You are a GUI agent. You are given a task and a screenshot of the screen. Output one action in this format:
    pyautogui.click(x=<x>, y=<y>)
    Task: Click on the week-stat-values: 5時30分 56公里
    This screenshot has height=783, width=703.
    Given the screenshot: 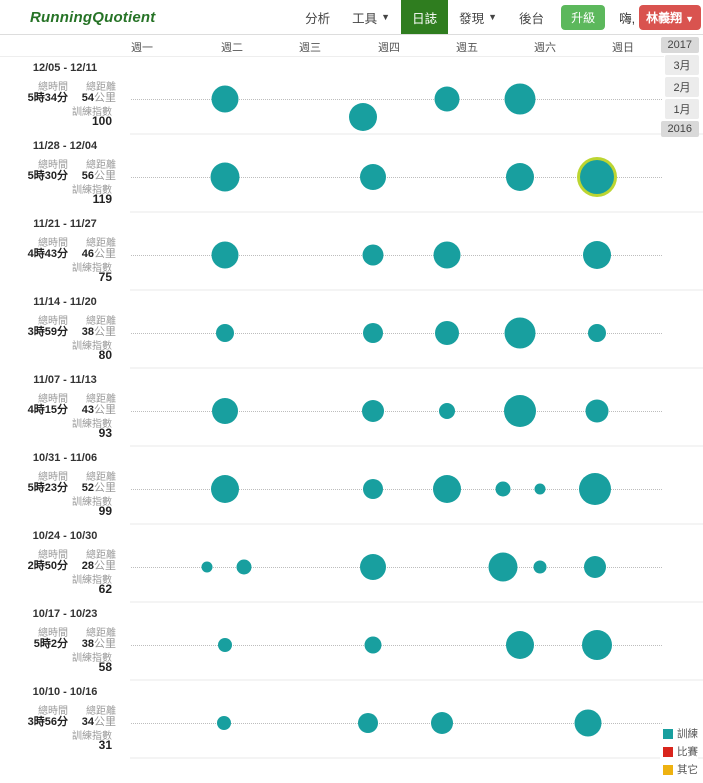 What is the action you would take?
    pyautogui.click(x=64, y=175)
    